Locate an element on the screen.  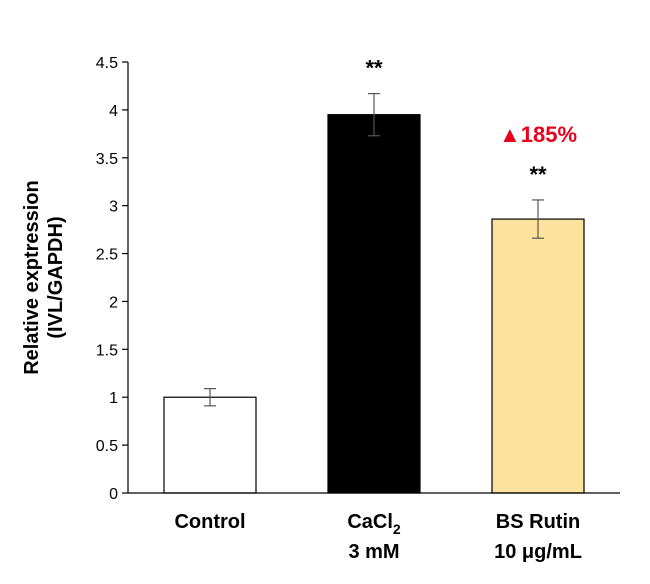
y-axis: 0 0.5 1 1.5 2 2.5 3 3.5 4 4.5 is located at coordinates (112, 279).